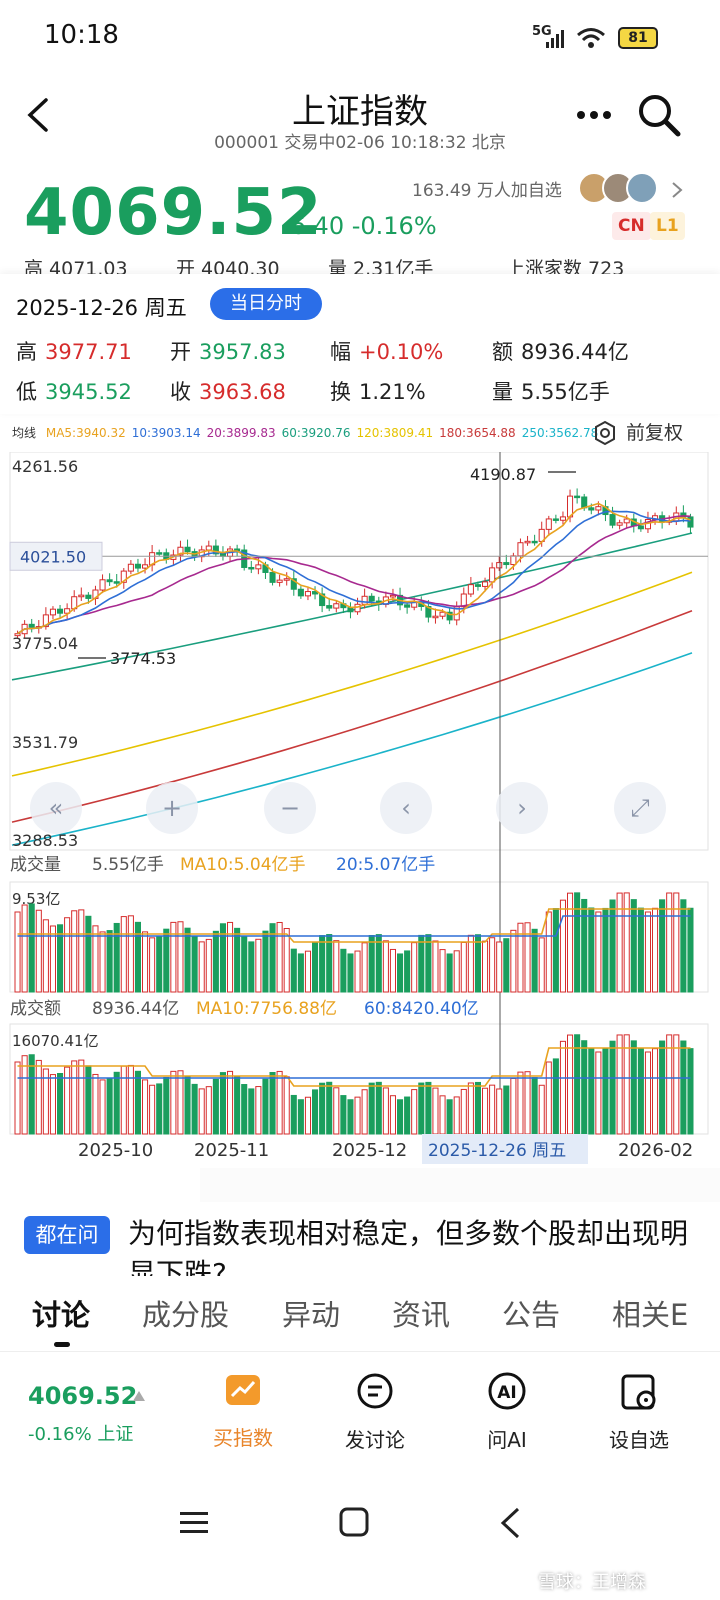 The height and width of the screenshot is (1600, 720). What do you see at coordinates (594, 115) in the screenshot?
I see `more-icon` at bounding box center [594, 115].